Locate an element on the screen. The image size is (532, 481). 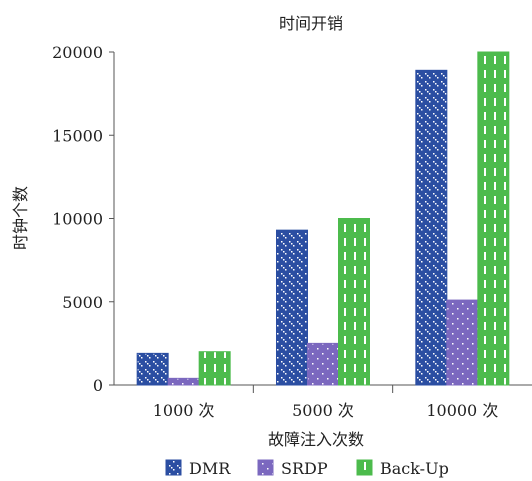
legend: DMR SRDP Back-Up is located at coordinates (307, 468).